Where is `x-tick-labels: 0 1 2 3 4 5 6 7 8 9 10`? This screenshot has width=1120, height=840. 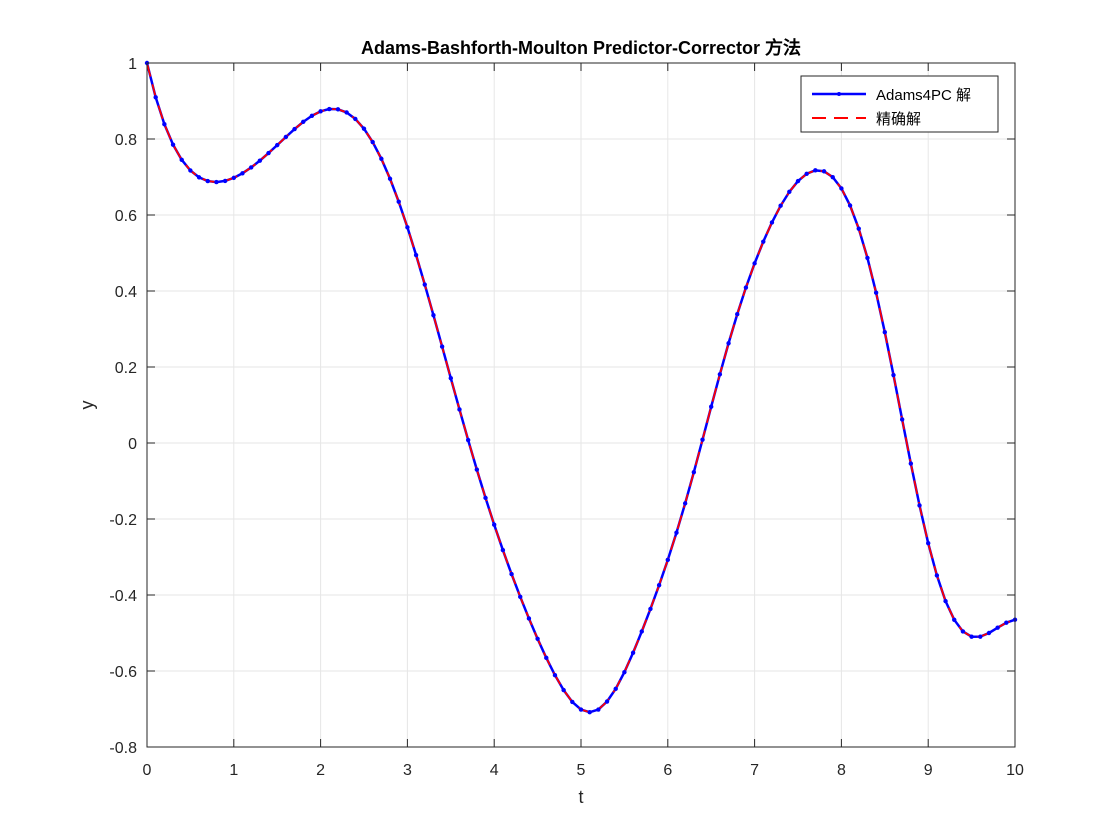
x-tick-labels: 0 1 2 3 4 5 6 7 8 9 10 is located at coordinates (583, 770).